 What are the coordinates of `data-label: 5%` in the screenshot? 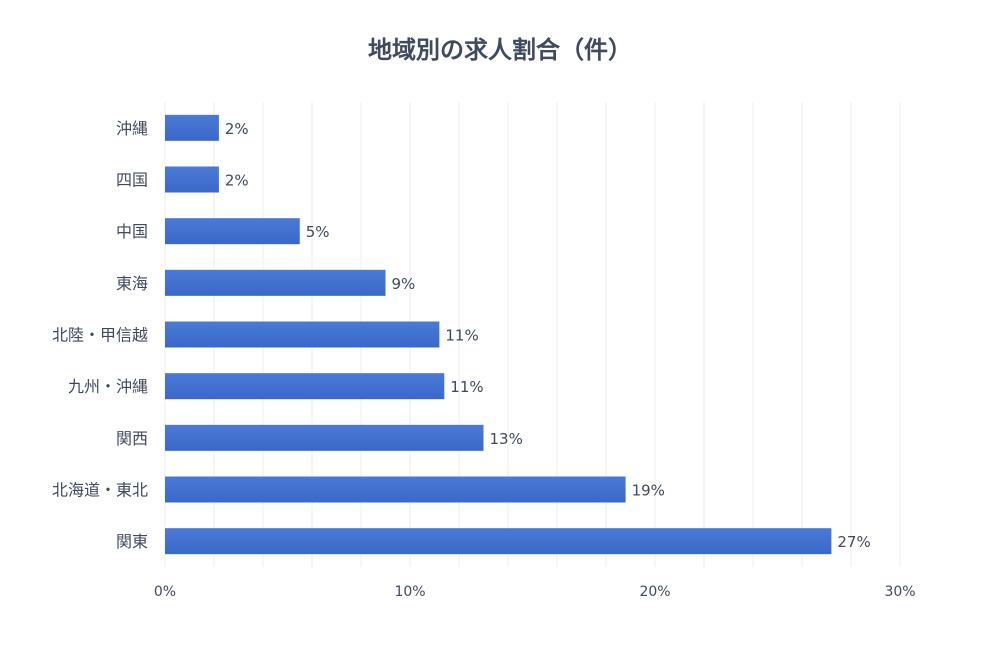 It's located at (318, 232).